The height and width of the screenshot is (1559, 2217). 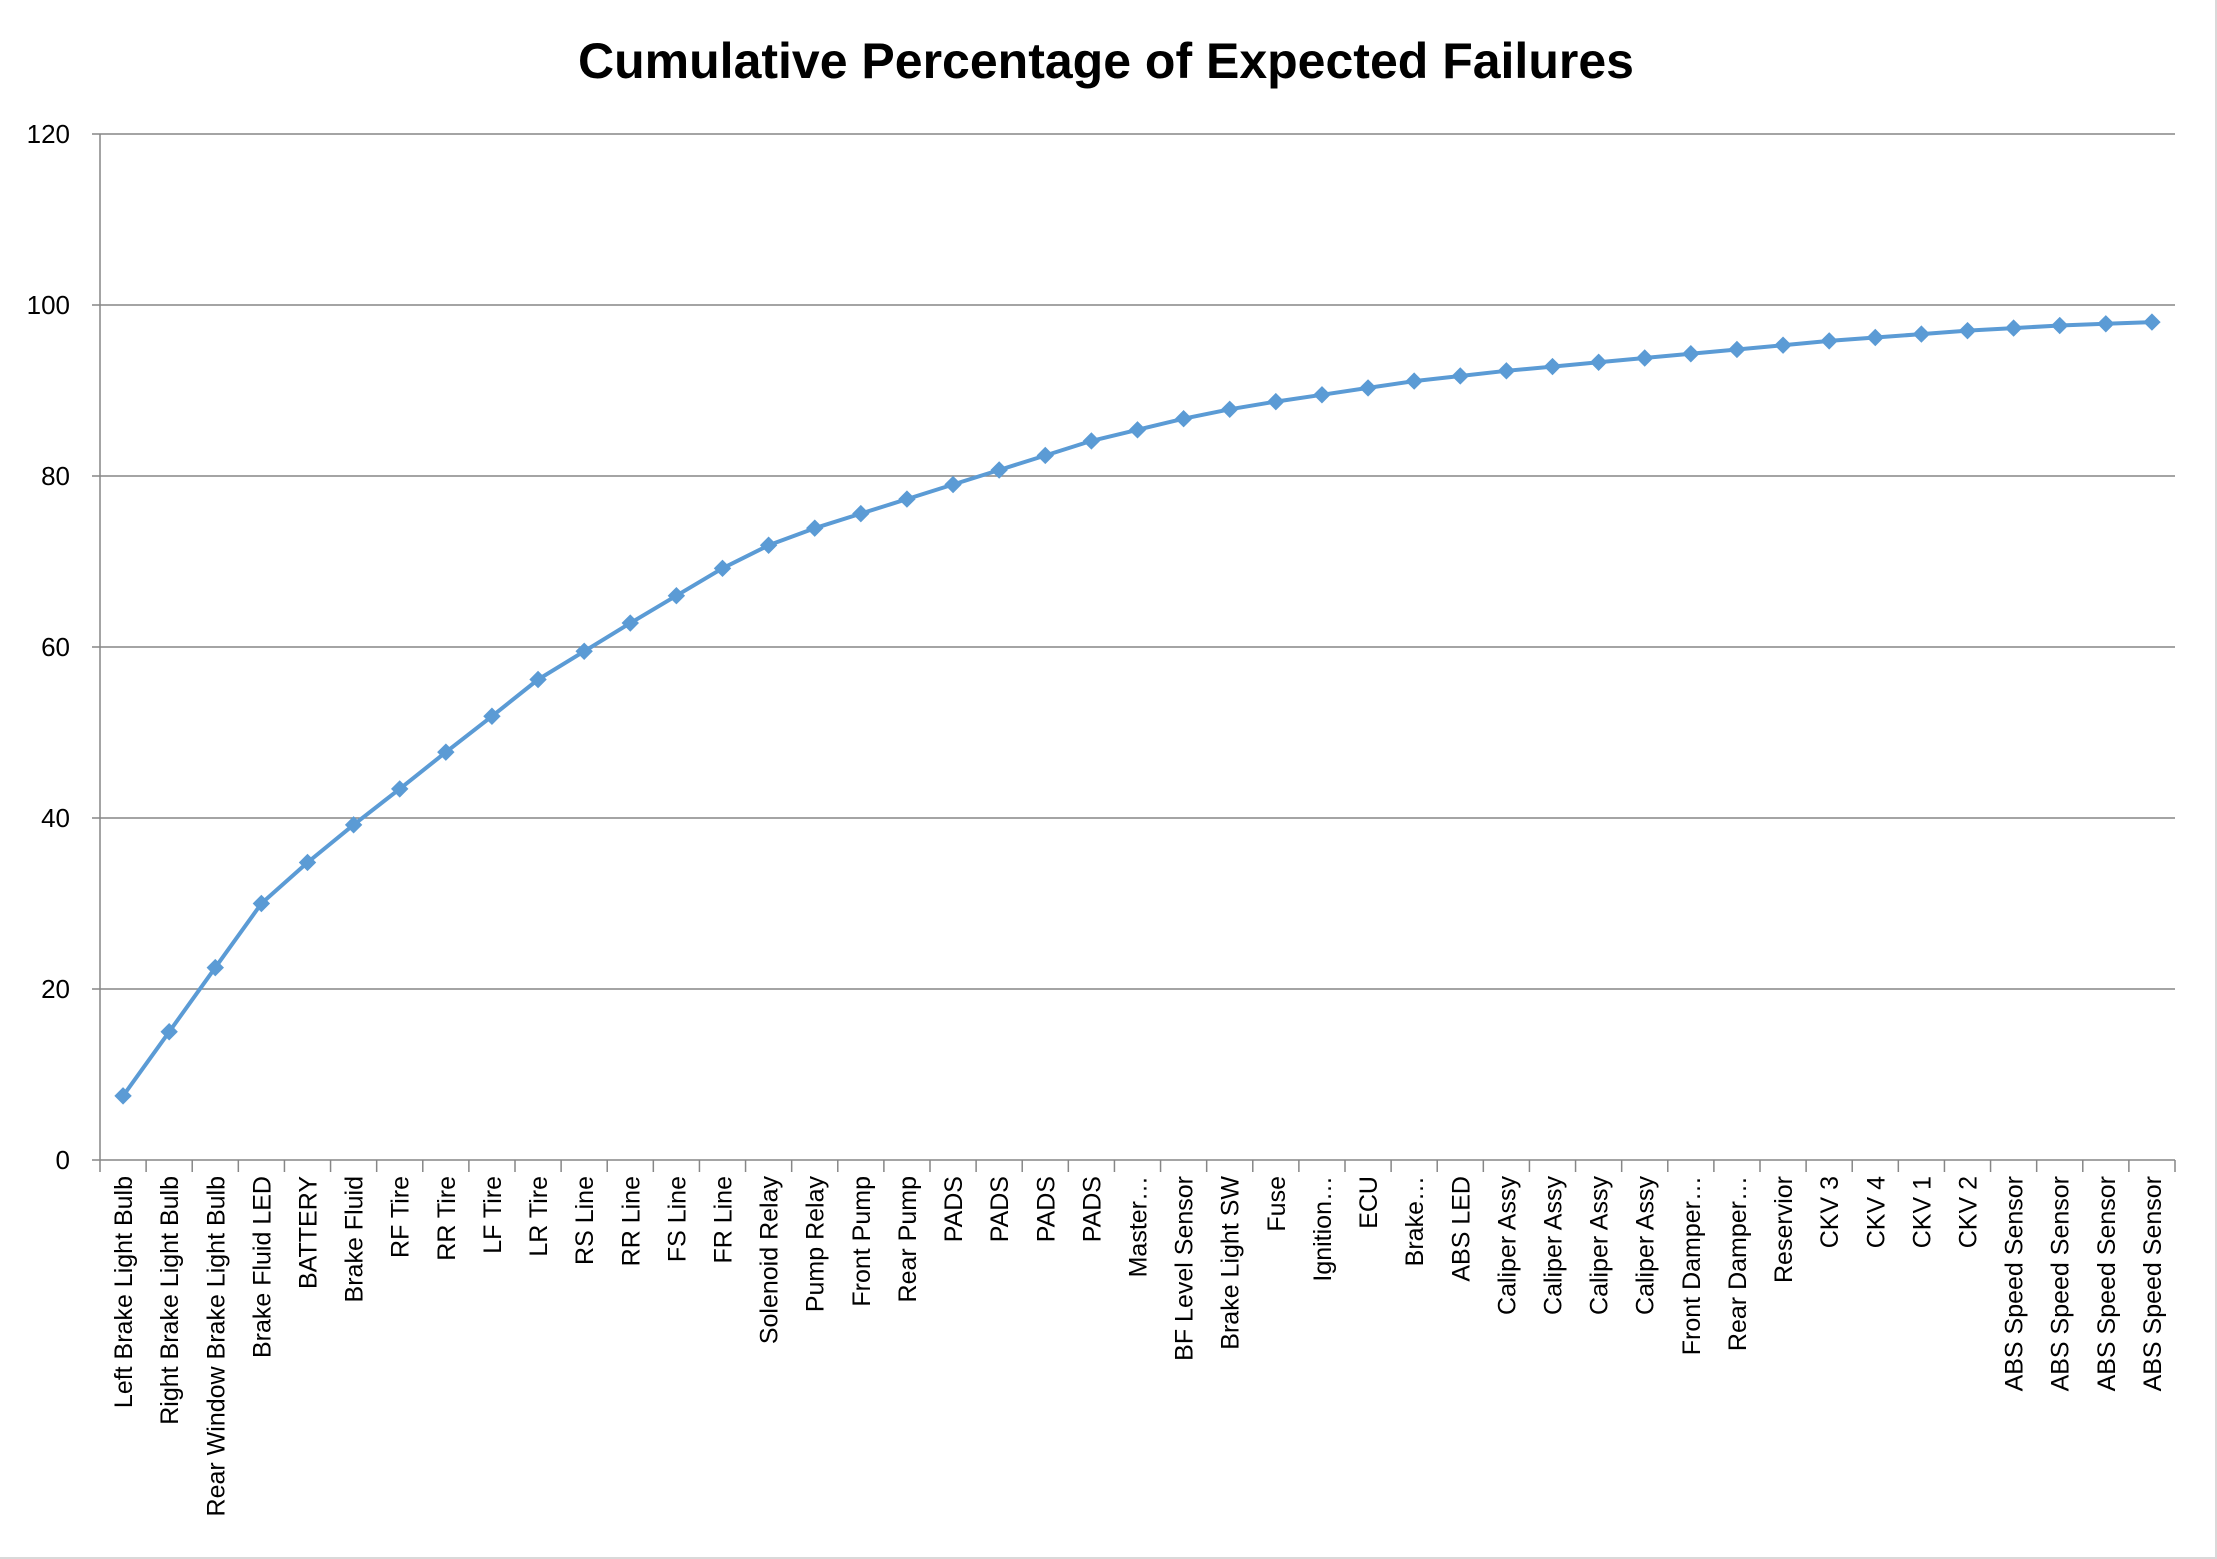 What do you see at coordinates (124, 1292) in the screenshot?
I see `x-tick-label: Left Brake Light Bulb` at bounding box center [124, 1292].